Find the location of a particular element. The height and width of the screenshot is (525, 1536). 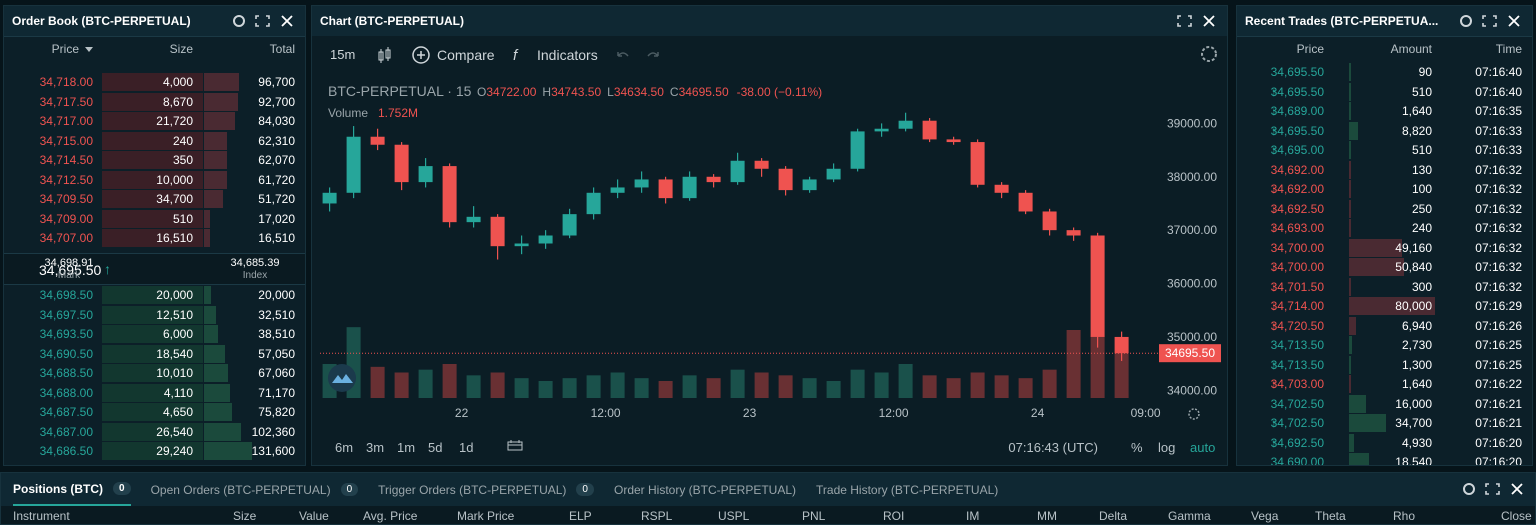

trade-price: 34,701.50 is located at coordinates (1297, 286).